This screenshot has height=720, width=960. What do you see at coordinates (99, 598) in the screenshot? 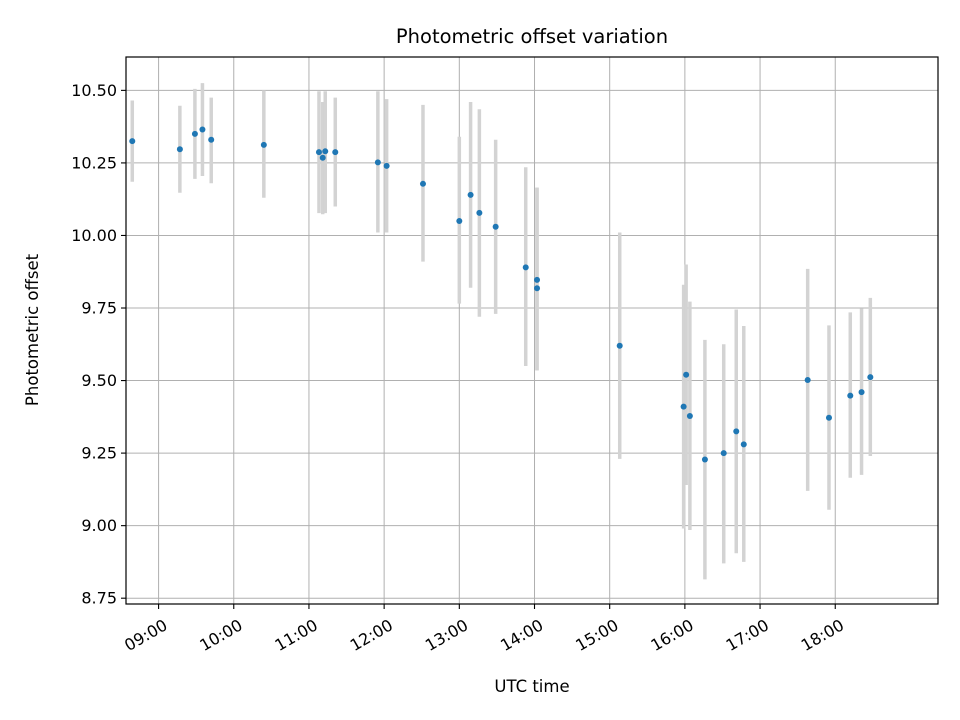
I see `y-tick-label: 8.75` at bounding box center [99, 598].